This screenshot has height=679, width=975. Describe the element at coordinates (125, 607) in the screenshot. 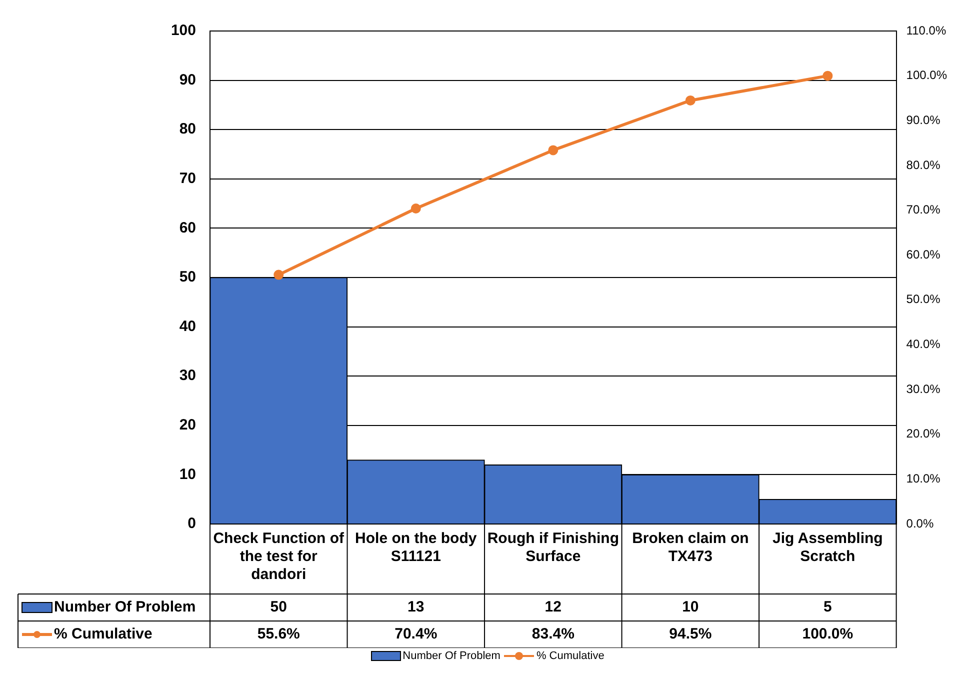

I see `legend-label: Number Of Problem` at that location.